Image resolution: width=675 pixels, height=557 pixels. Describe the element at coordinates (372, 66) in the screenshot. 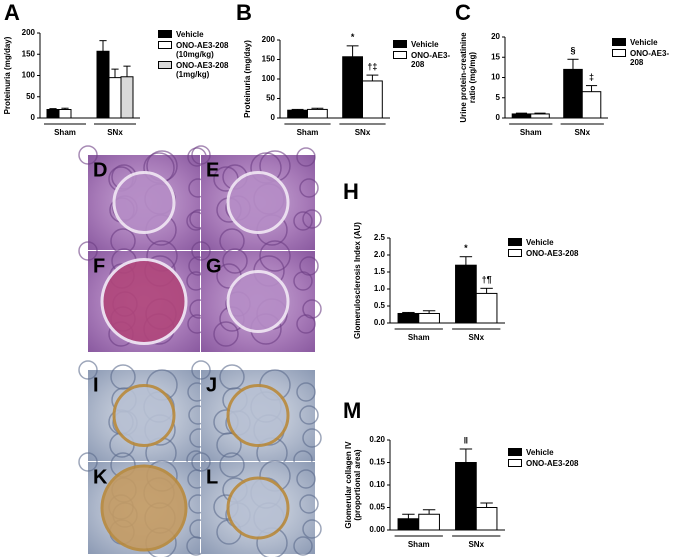

I see `annotation: †‡` at that location.